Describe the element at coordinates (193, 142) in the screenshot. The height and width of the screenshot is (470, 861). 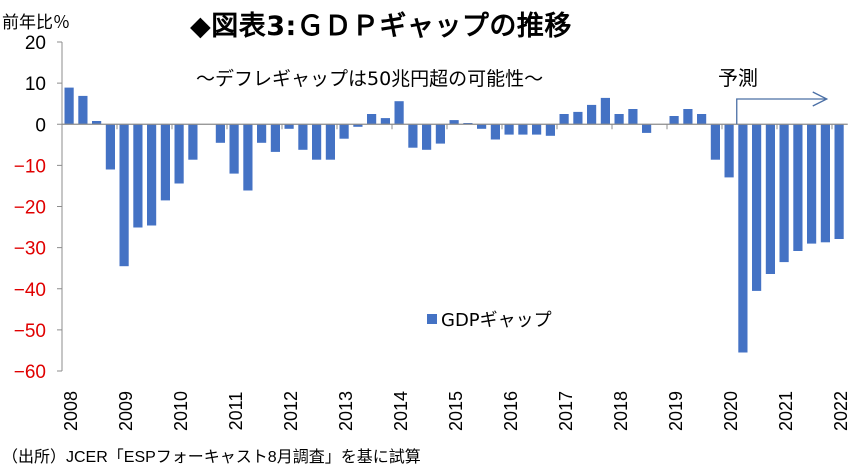
I see `bar-2010Q2` at that location.